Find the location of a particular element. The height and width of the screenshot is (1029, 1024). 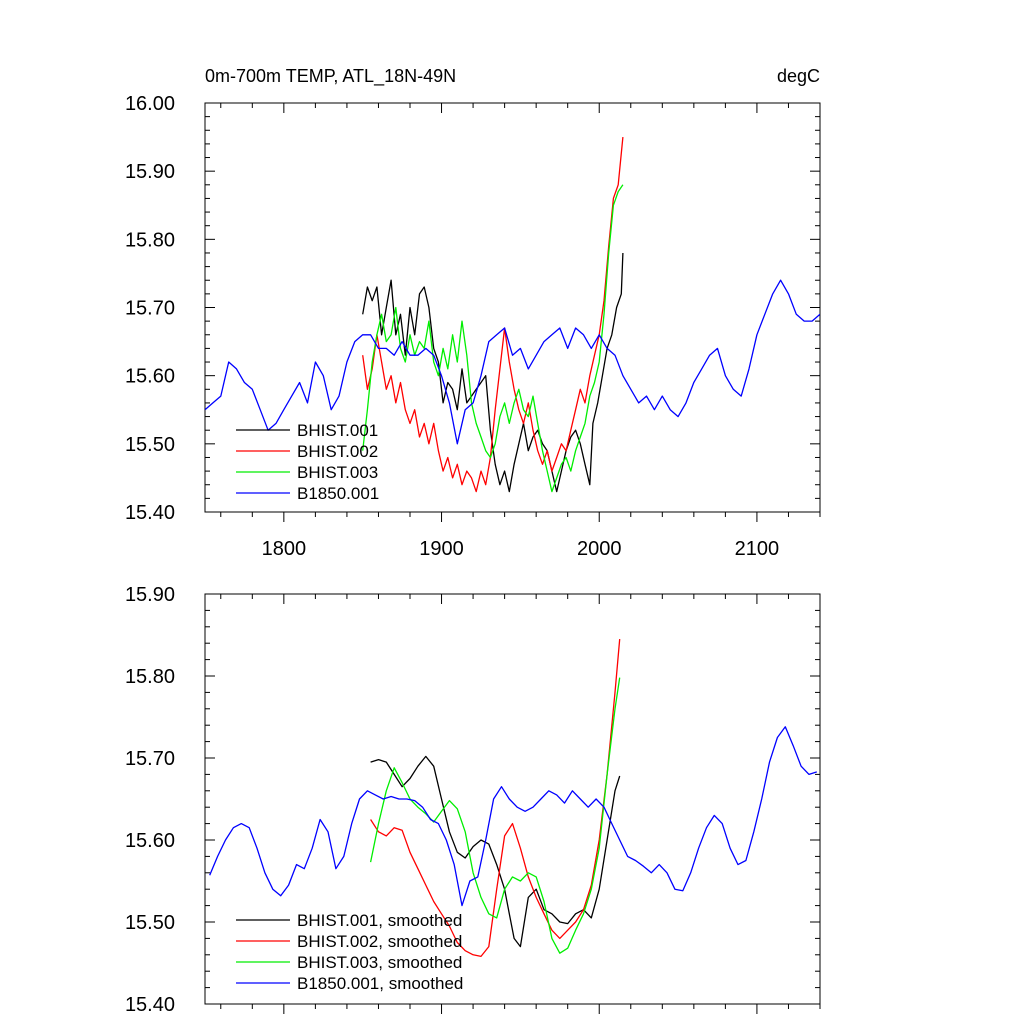

x-tick-label: 2100 is located at coordinates (757, 549).